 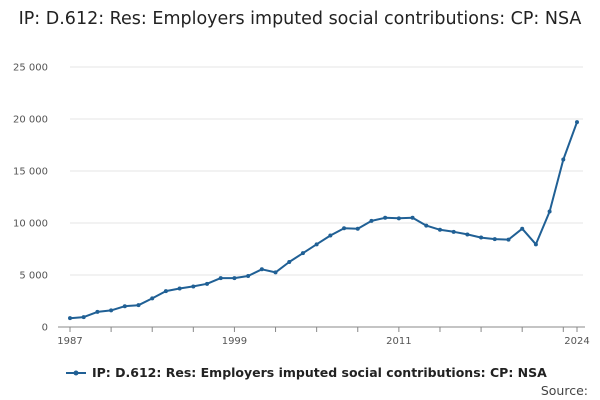 I want to click on y-tick-label: 0, so click(x=45, y=328).